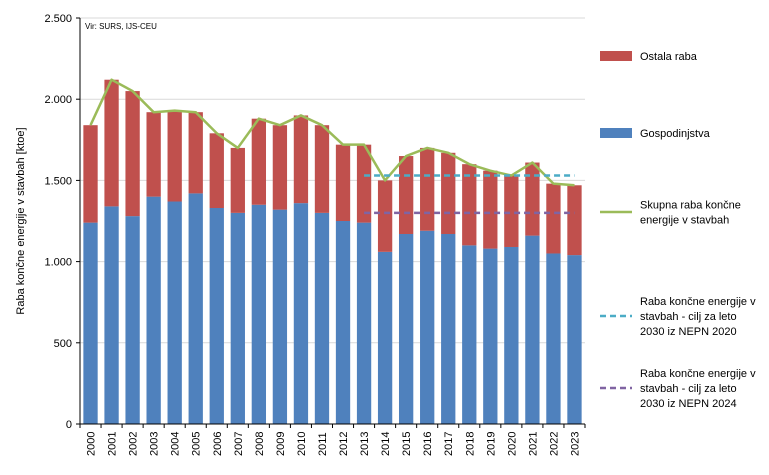  I want to click on x-tick-label: 2012, so click(344, 444).